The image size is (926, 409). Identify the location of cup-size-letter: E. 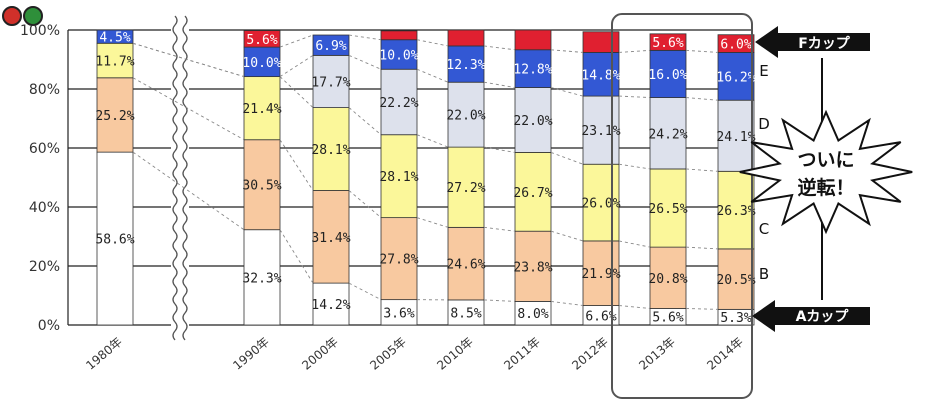
(763, 71).